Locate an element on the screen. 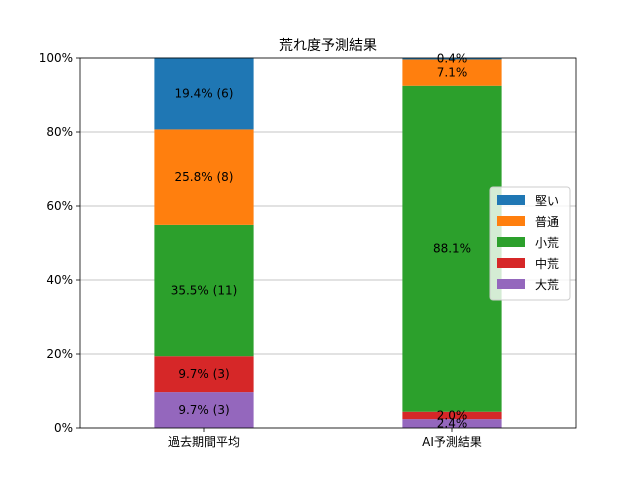 The height and width of the screenshot is (480, 640). y-tick-label: 80% is located at coordinates (59, 132).